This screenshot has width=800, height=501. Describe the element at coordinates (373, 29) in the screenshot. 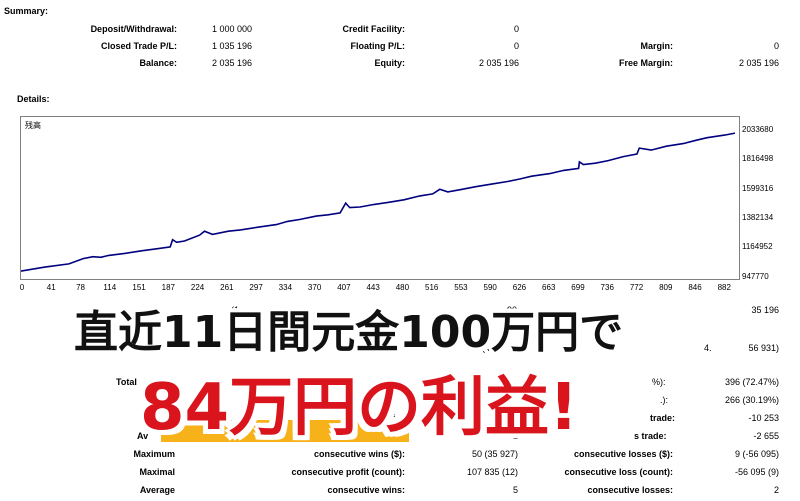

I see `credit-label: Credit Facility:` at that location.